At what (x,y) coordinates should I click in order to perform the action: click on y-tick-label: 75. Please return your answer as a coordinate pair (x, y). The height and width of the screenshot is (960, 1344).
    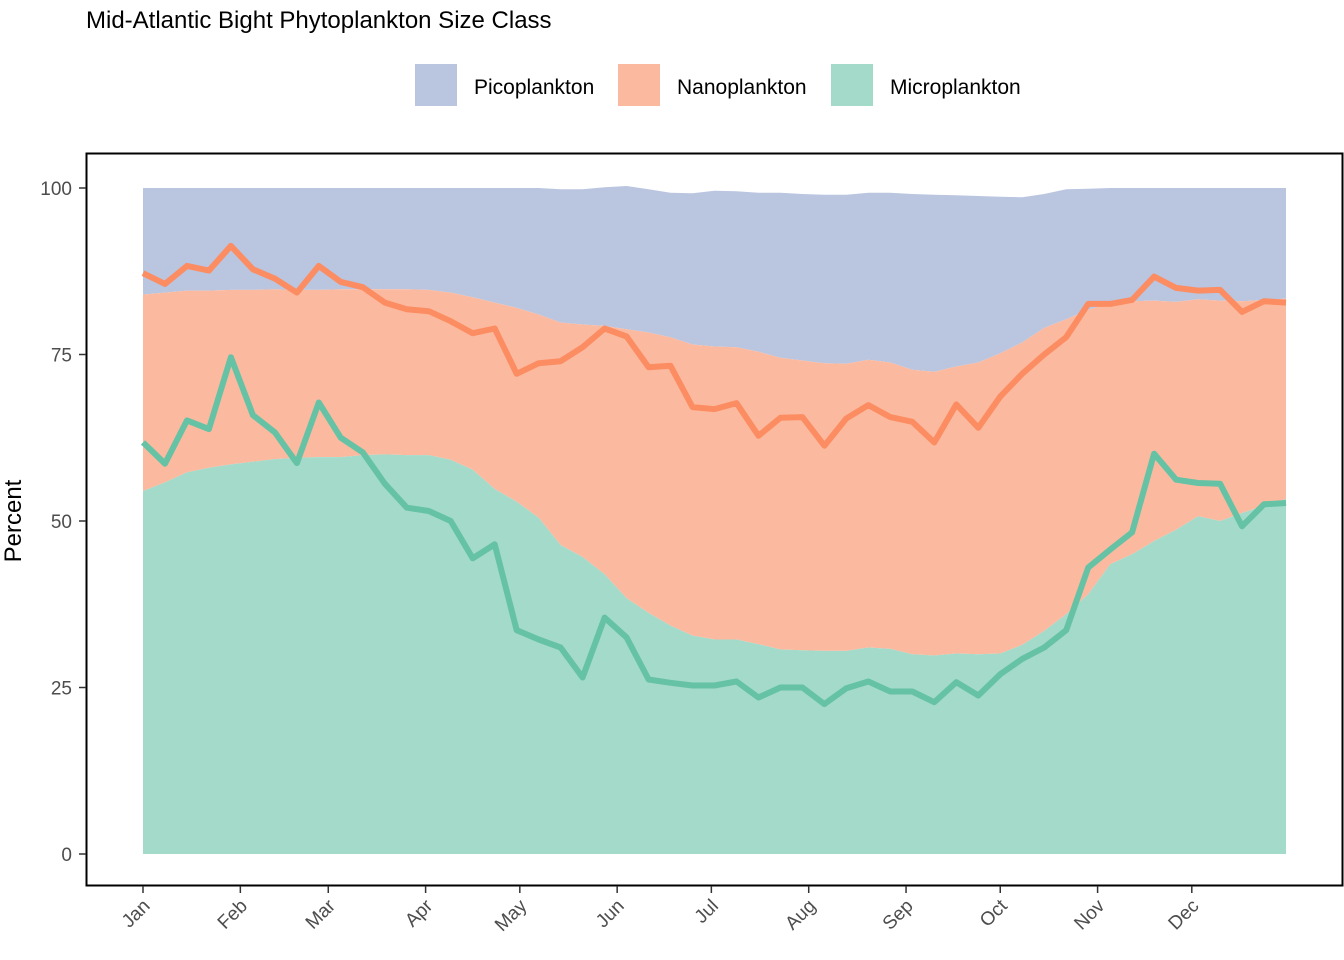
    Looking at the image, I should click on (61, 356).